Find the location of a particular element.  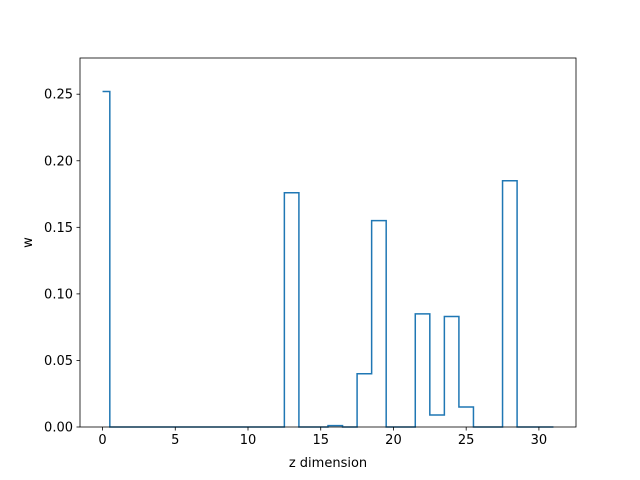

y-tick-label: 0.20 is located at coordinates (58, 161).